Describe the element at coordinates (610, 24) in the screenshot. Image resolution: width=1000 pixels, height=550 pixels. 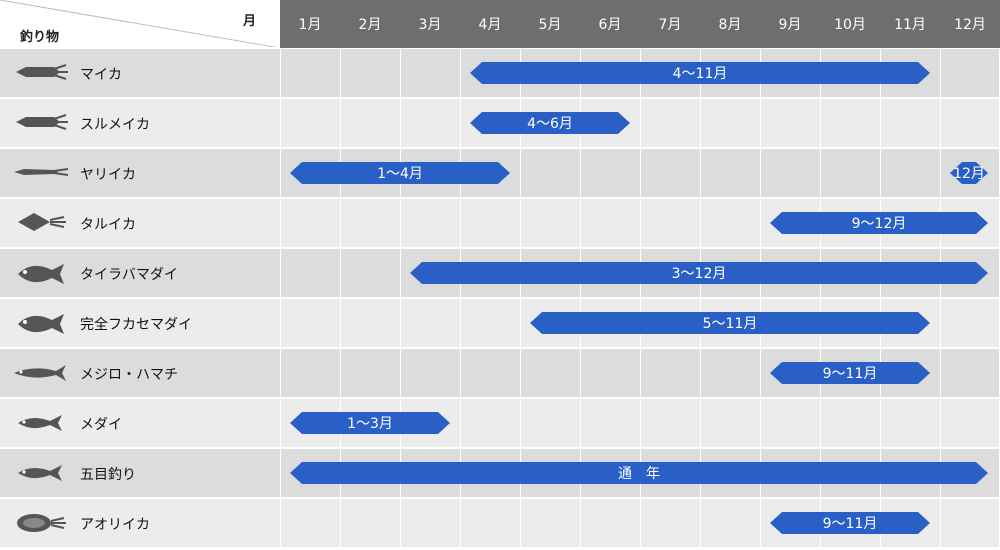
I see `month-header-6: 6月` at that location.